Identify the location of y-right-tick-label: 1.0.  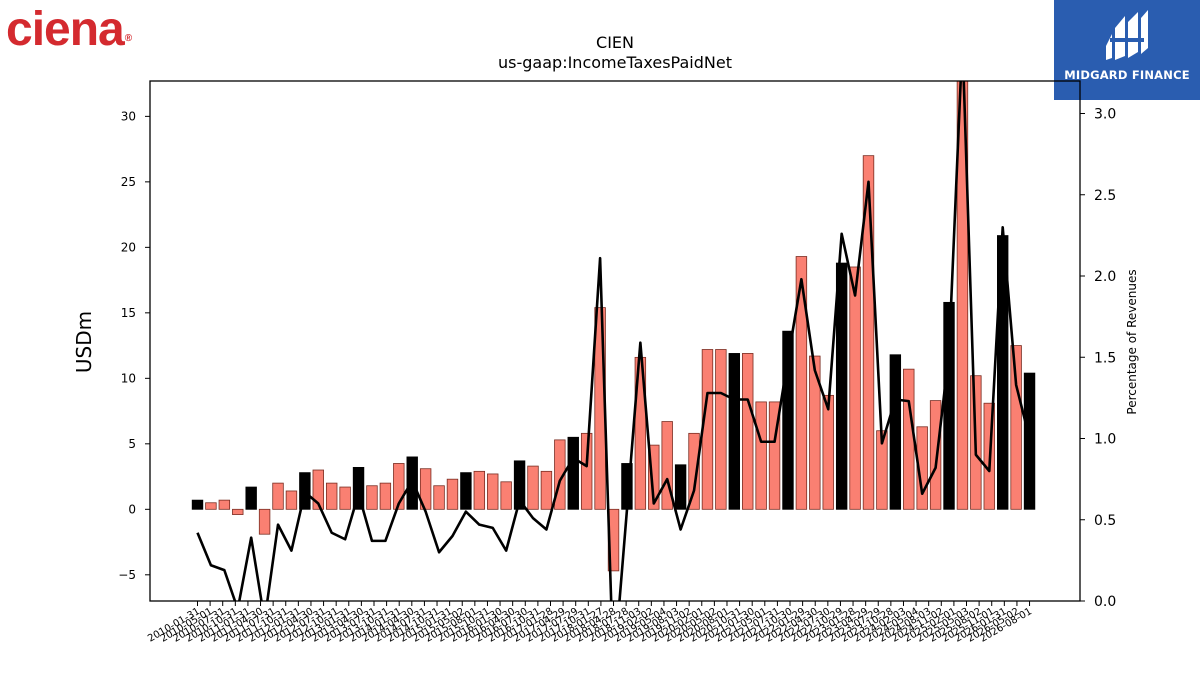
(1105, 440).